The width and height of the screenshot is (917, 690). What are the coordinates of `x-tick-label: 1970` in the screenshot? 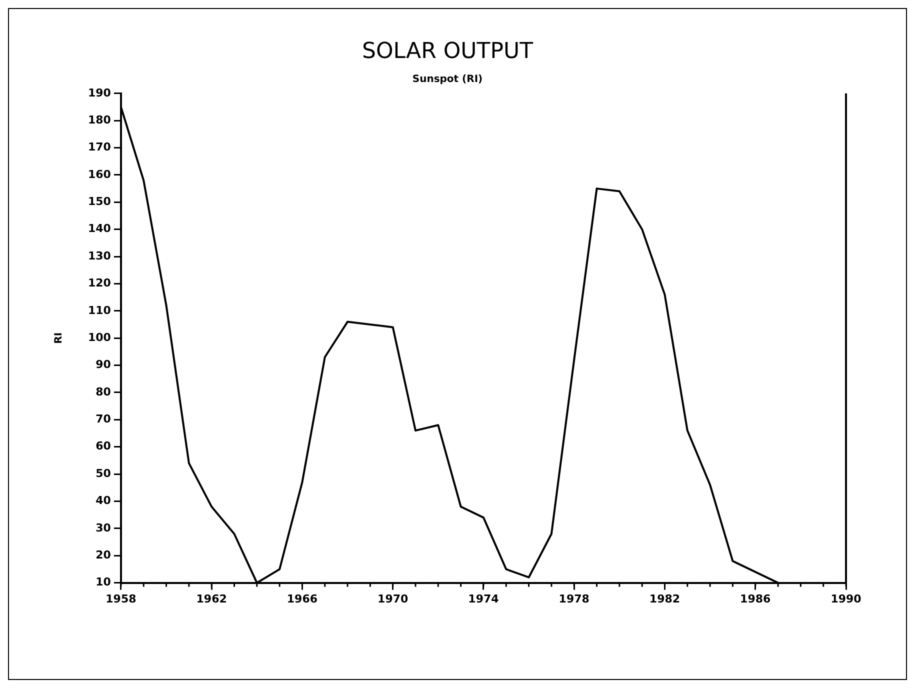 It's located at (393, 599).